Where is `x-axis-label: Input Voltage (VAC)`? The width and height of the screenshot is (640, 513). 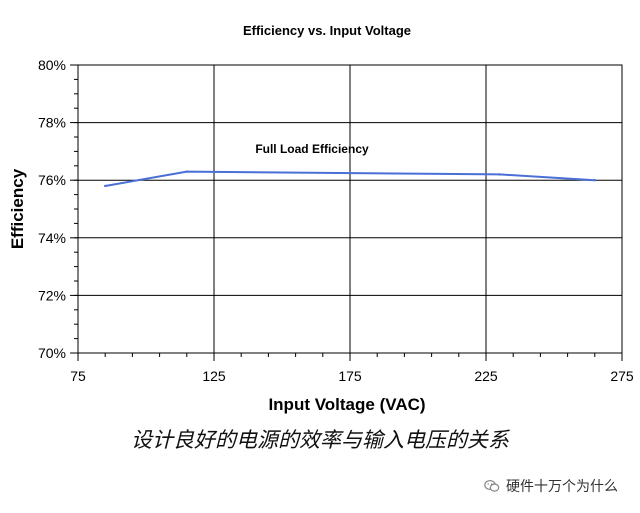
x-axis-label: Input Voltage (VAC) is located at coordinates (346, 404).